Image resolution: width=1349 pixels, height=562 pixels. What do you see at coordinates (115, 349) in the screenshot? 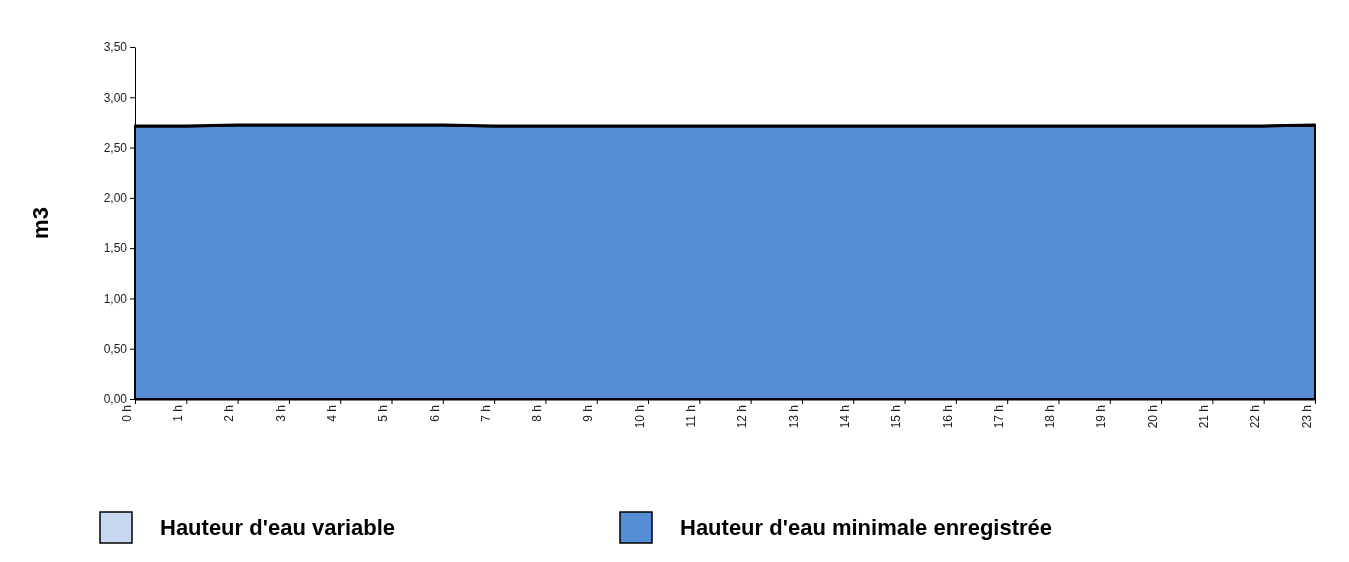
I see `y-tick-label: 0,50` at bounding box center [115, 349].